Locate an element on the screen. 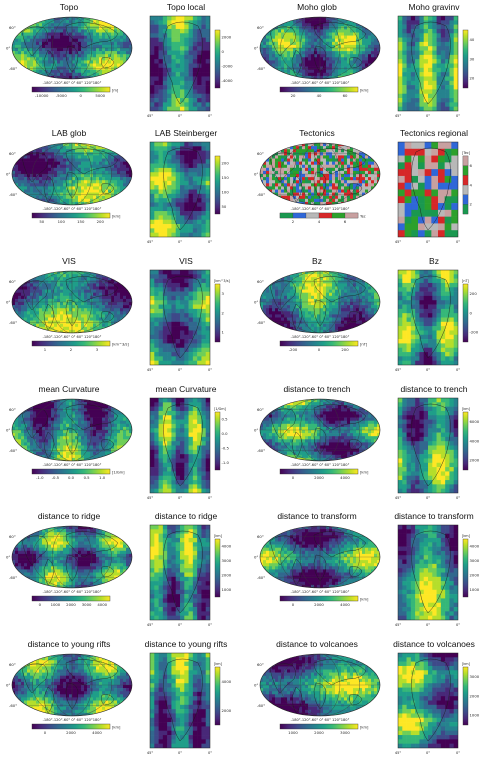 The image size is (500, 765). colorbar is located at coordinates (71, 89).